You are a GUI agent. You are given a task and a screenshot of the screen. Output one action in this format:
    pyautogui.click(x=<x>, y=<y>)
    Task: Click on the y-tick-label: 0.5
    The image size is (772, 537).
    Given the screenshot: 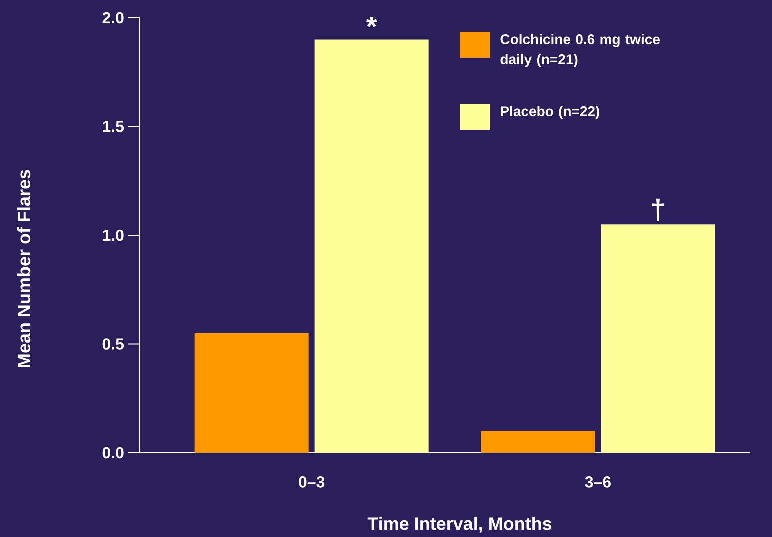 What is the action you would take?
    pyautogui.click(x=113, y=344)
    